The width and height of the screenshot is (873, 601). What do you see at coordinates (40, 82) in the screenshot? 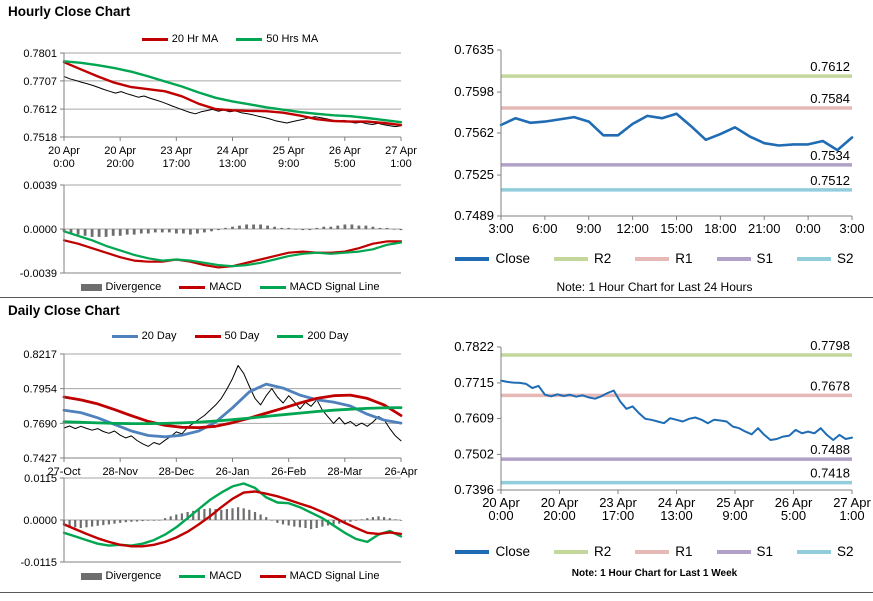
I see `y-tick-label: 0.7707` at bounding box center [40, 82].